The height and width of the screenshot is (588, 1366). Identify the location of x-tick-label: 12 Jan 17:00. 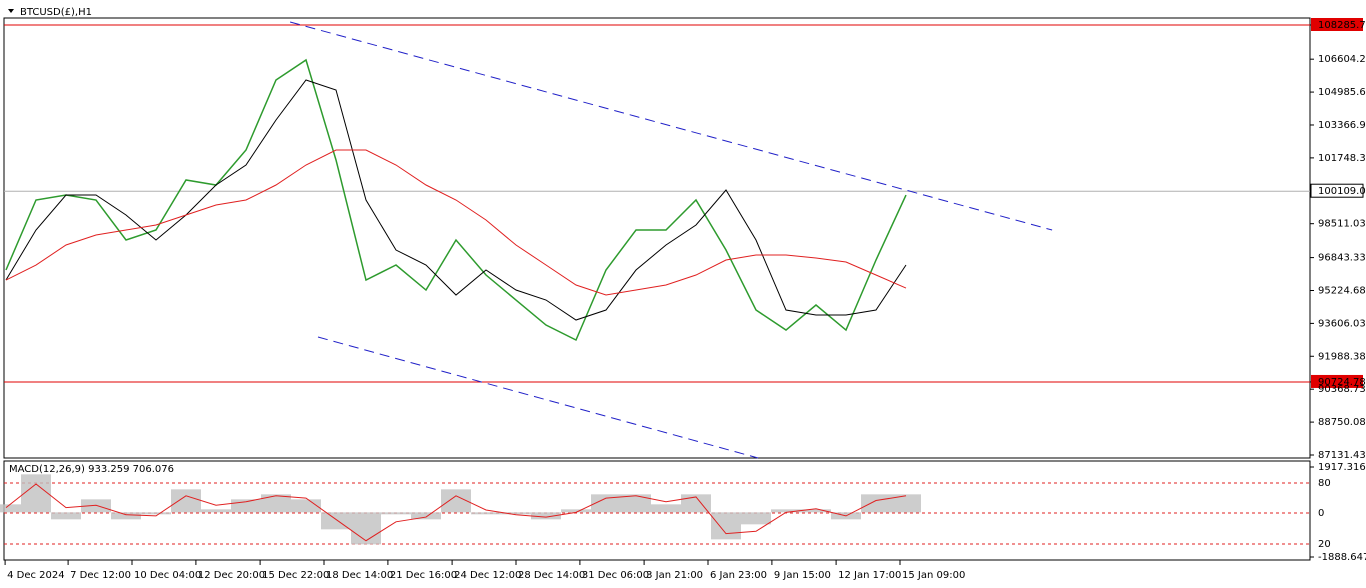
(869, 575).